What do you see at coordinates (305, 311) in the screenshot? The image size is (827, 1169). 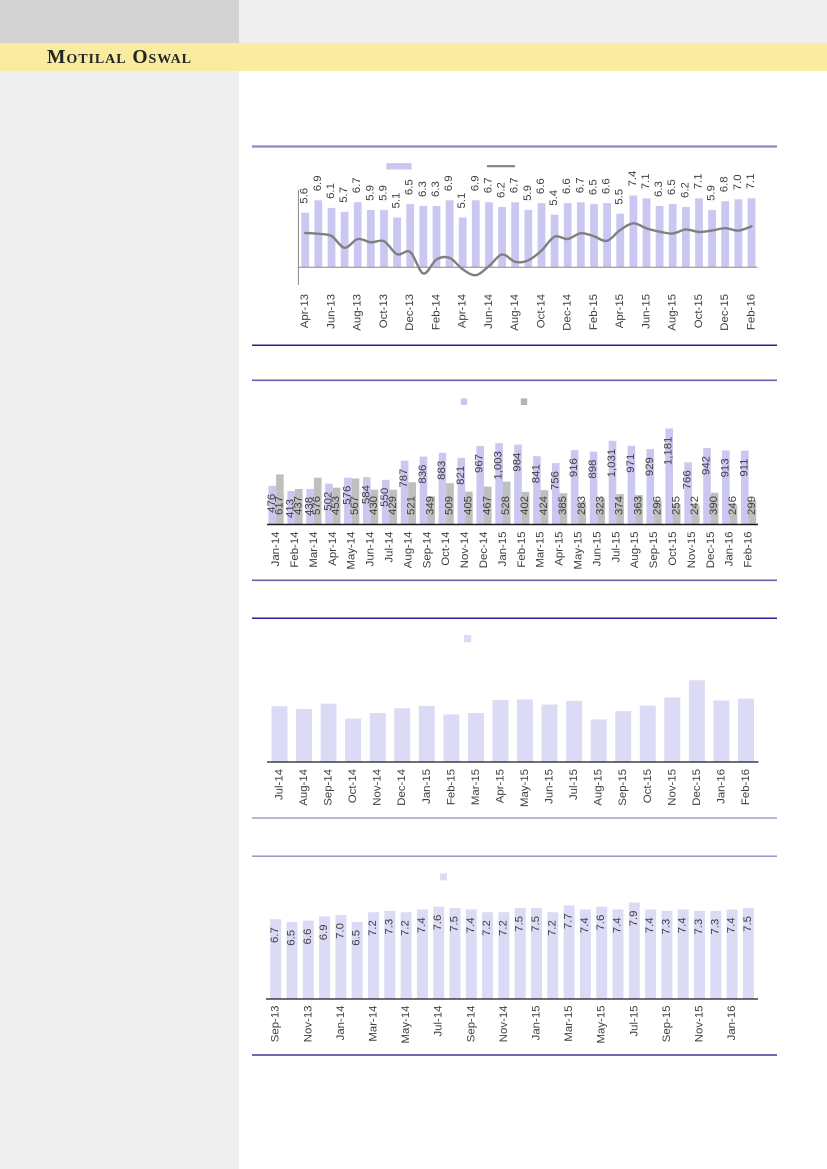 I see `svg-text: Apr-13` at bounding box center [305, 311].